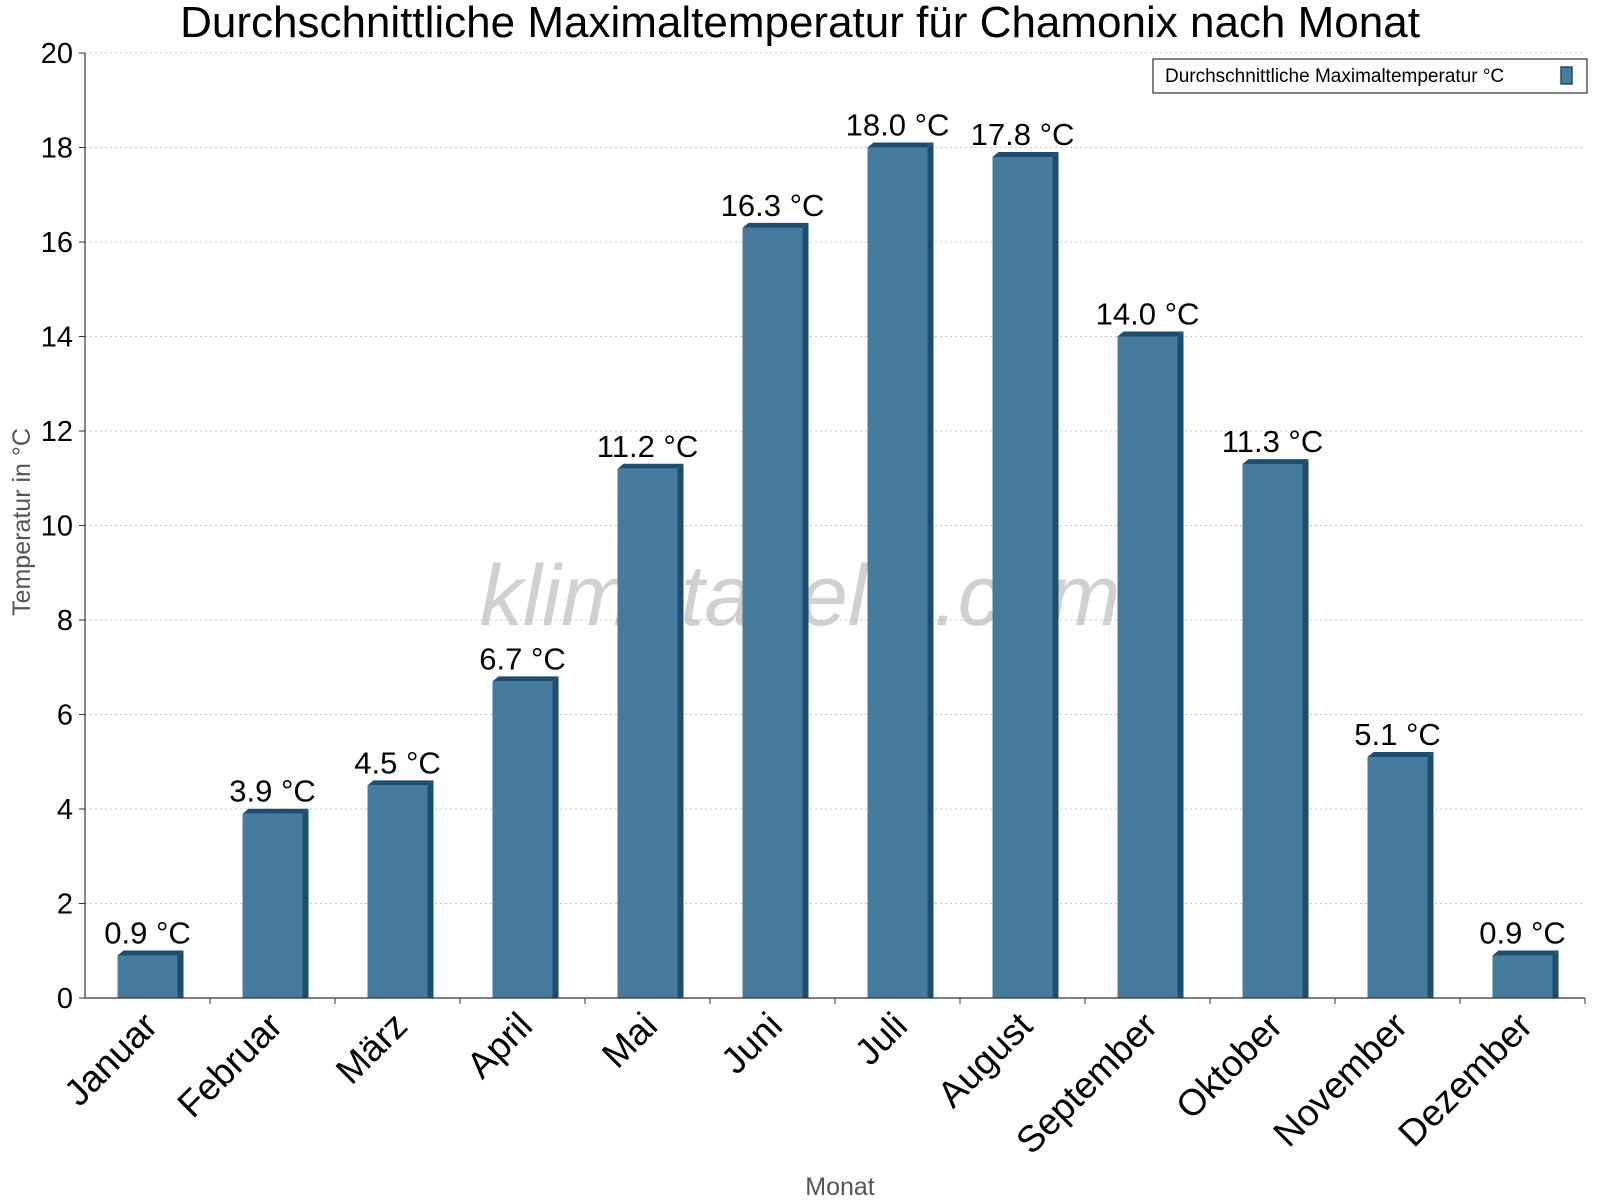 Image resolution: width=1600 pixels, height=1200 pixels. I want to click on x-tick-label: Januar, so click(110, 1059).